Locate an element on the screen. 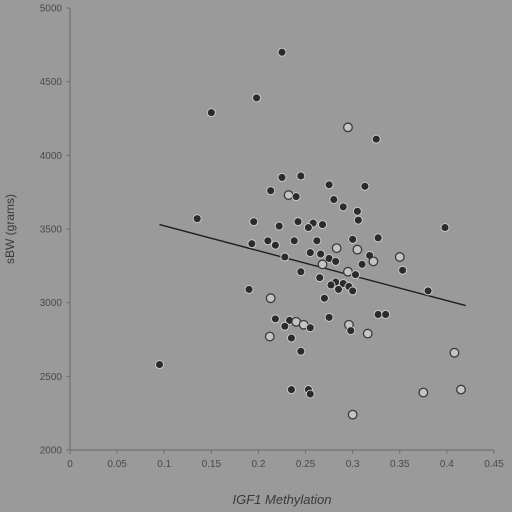  x-tick-label: 0.05 is located at coordinates (117, 464).